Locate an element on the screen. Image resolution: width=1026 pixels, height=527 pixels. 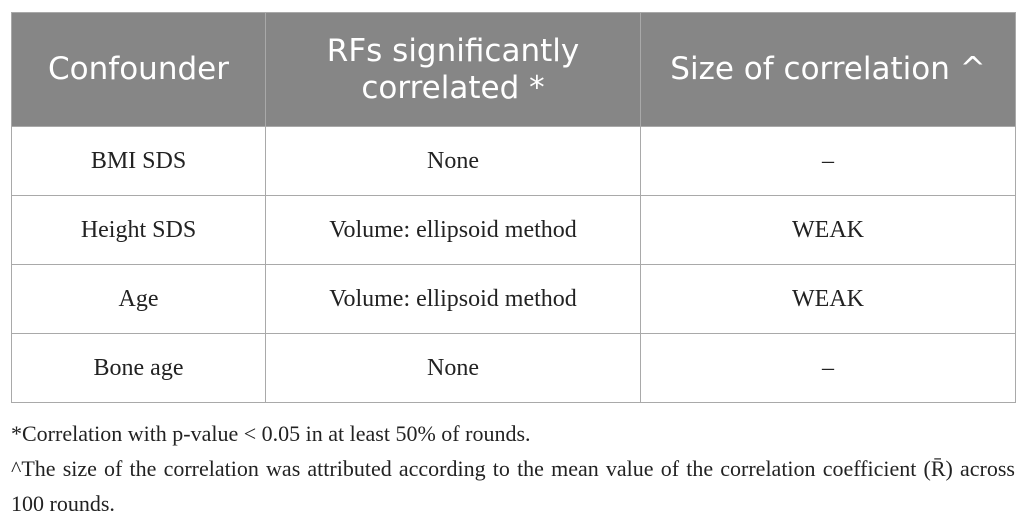
table-row: Bone age None – is located at coordinates (513, 368).